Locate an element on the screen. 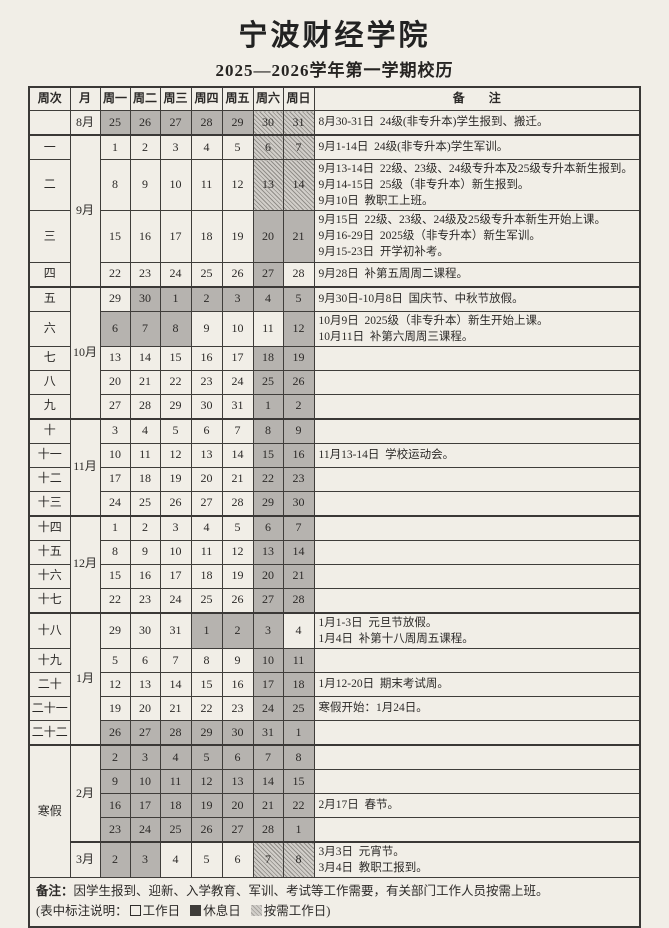 Image resolution: width=669 pixels, height=928 pixels. calendar-row: 十一 10 11 12 13 14 15 16 11月13-14日 学校运动会。 is located at coordinates (334, 455).